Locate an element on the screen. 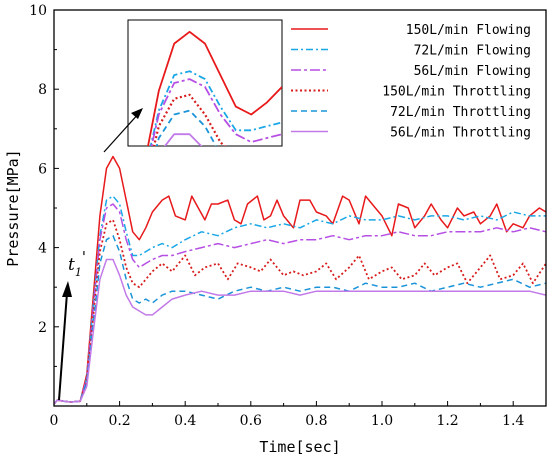 The image size is (550, 463). y-tick-label: 10 is located at coordinates (38, 11).